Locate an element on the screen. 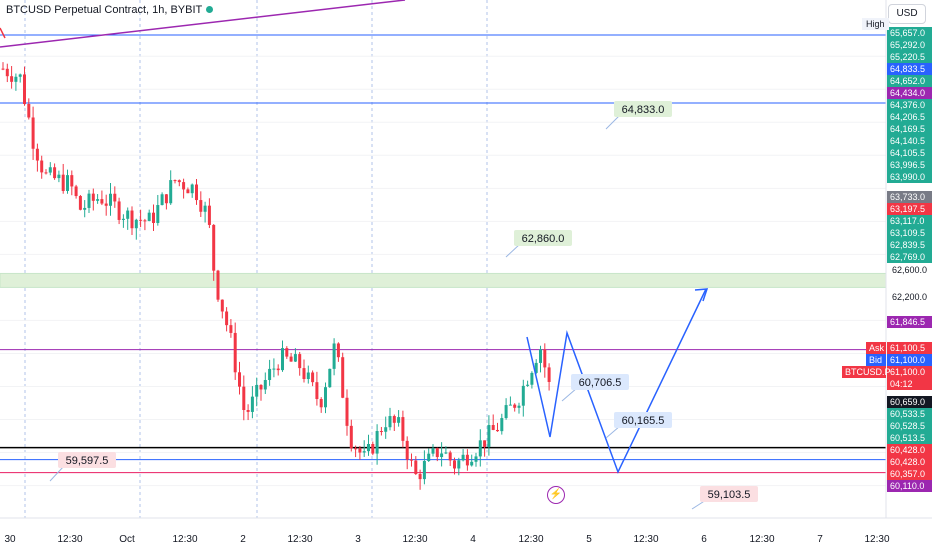 The width and height of the screenshot is (932, 550). price-chip-27: 60,528.5 is located at coordinates (907, 426).